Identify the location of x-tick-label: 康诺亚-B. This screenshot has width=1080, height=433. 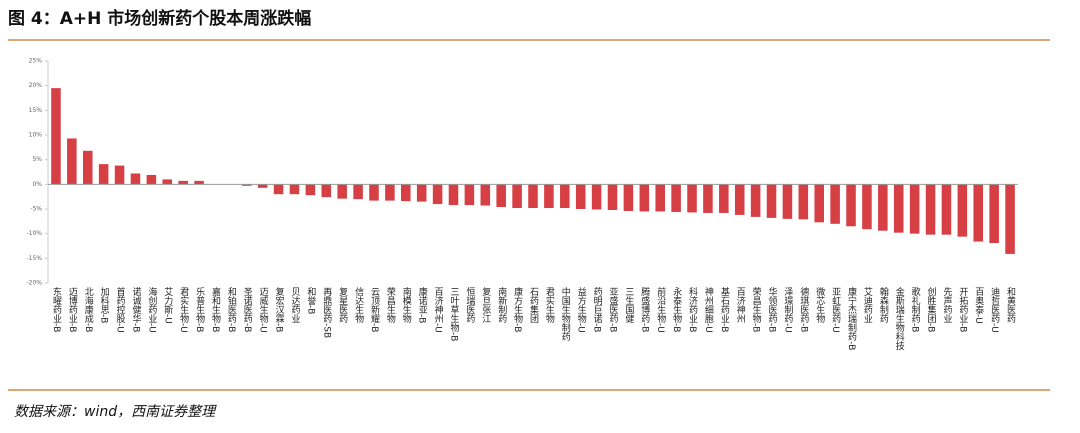
(422, 305).